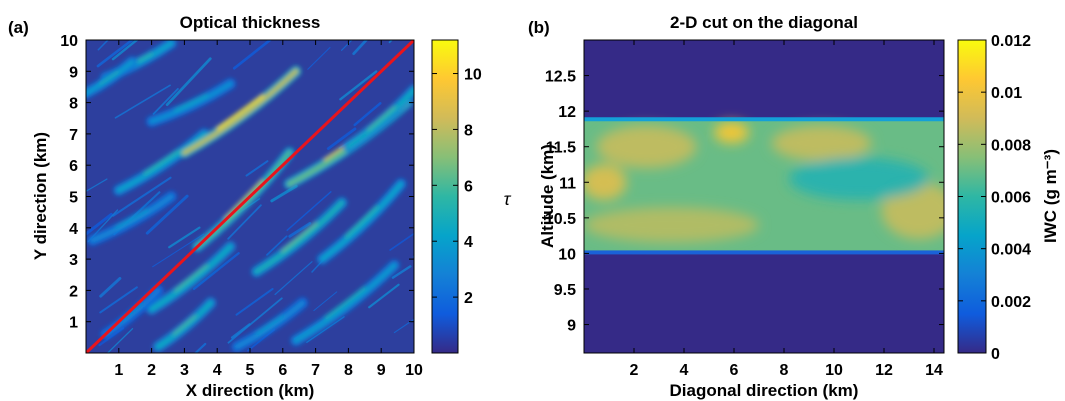 The height and width of the screenshot is (401, 1065). What do you see at coordinates (250, 390) in the screenshot?
I see `axis-a-xlabel: X direction (km)` at bounding box center [250, 390].